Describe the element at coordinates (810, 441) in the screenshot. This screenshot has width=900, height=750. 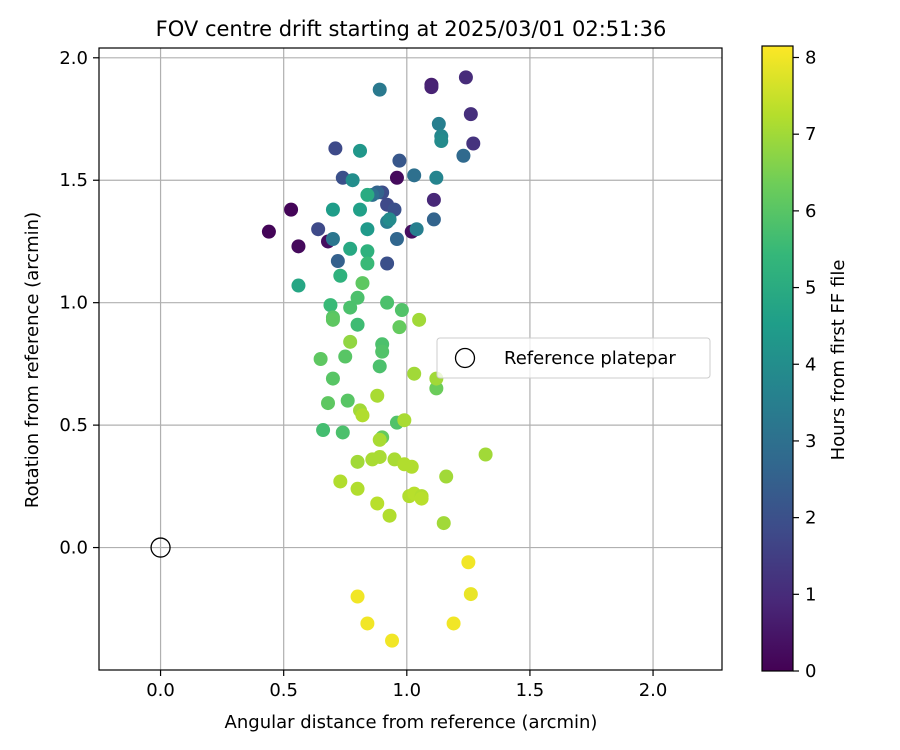
I see `colorbar-tick-label: 3` at that location.